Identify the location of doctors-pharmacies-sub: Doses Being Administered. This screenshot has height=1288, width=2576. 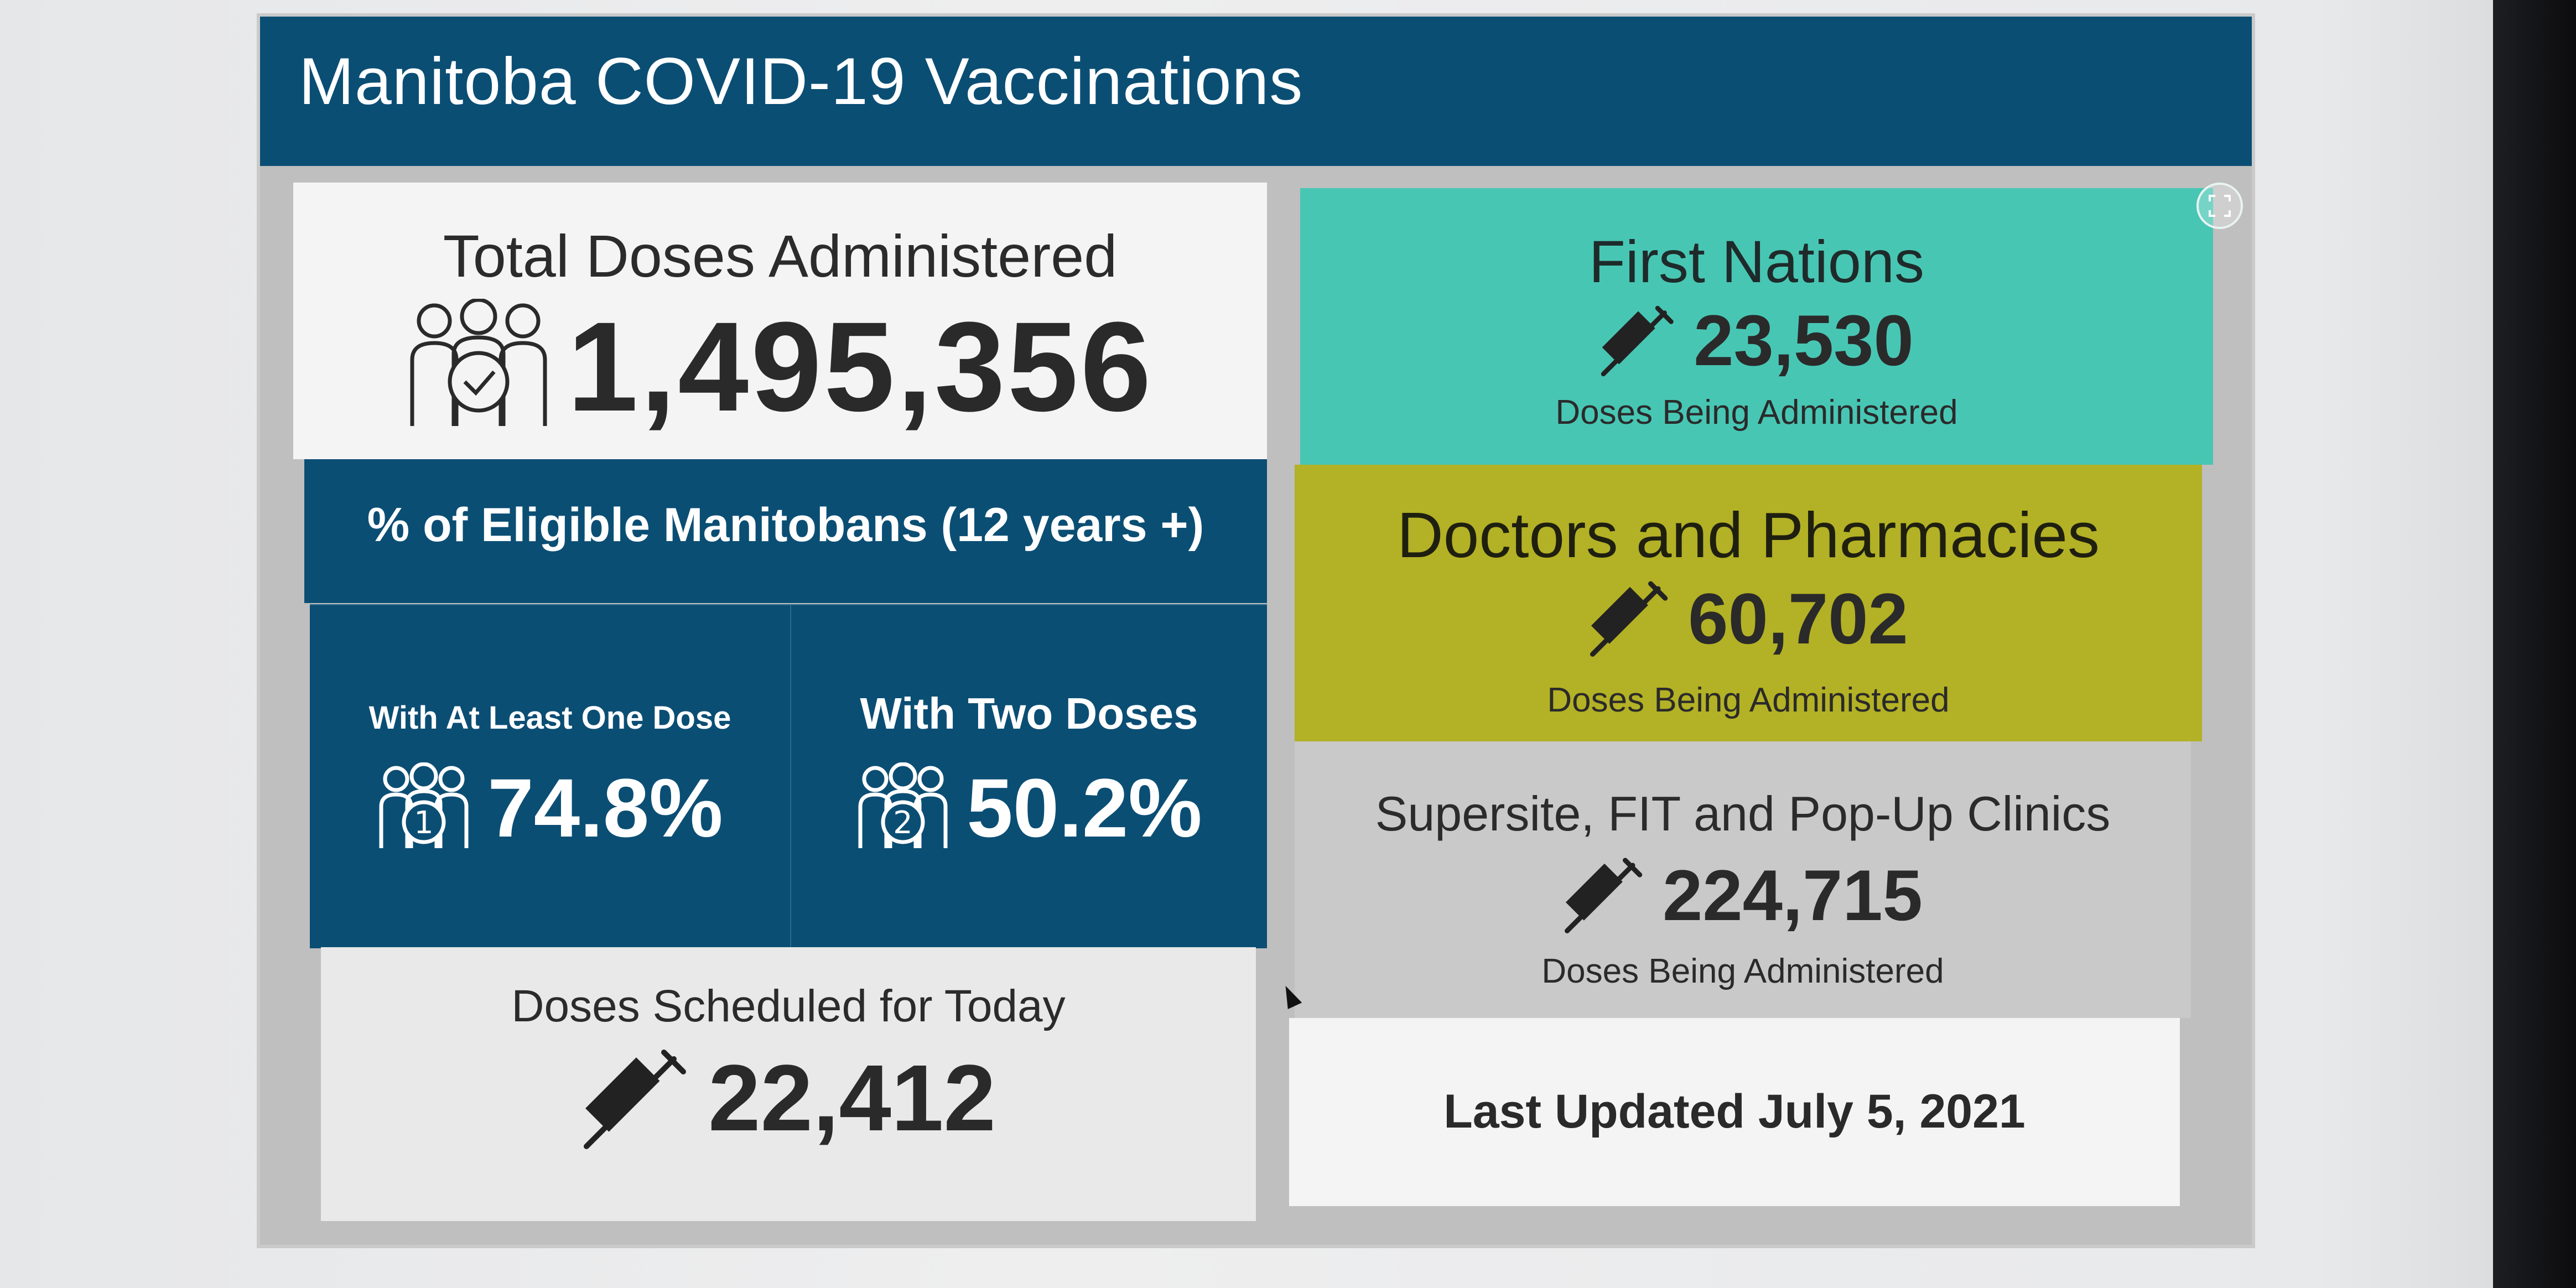
(1748, 700).